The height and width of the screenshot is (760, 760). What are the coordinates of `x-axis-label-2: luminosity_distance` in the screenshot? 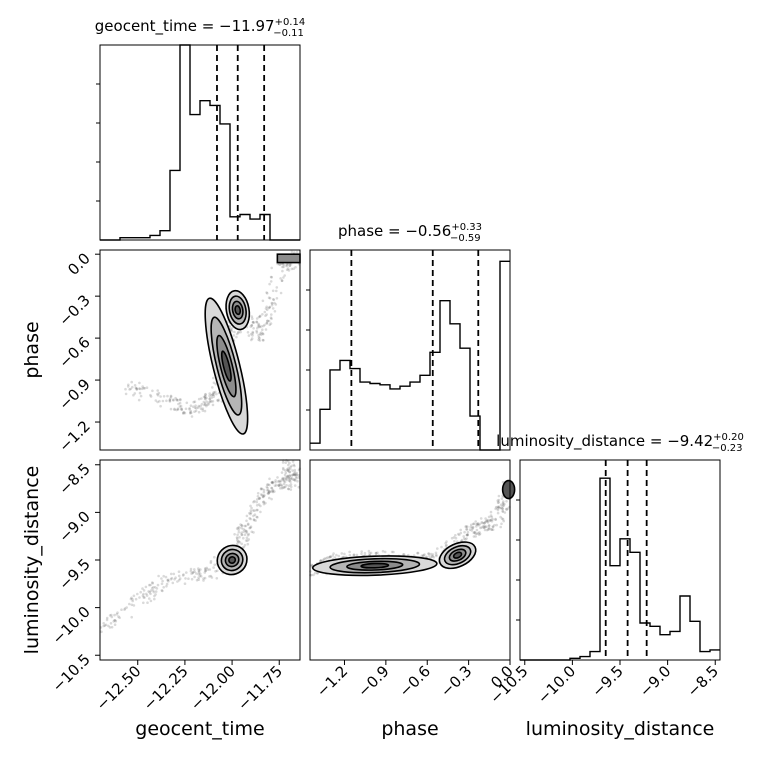 It's located at (620, 729).